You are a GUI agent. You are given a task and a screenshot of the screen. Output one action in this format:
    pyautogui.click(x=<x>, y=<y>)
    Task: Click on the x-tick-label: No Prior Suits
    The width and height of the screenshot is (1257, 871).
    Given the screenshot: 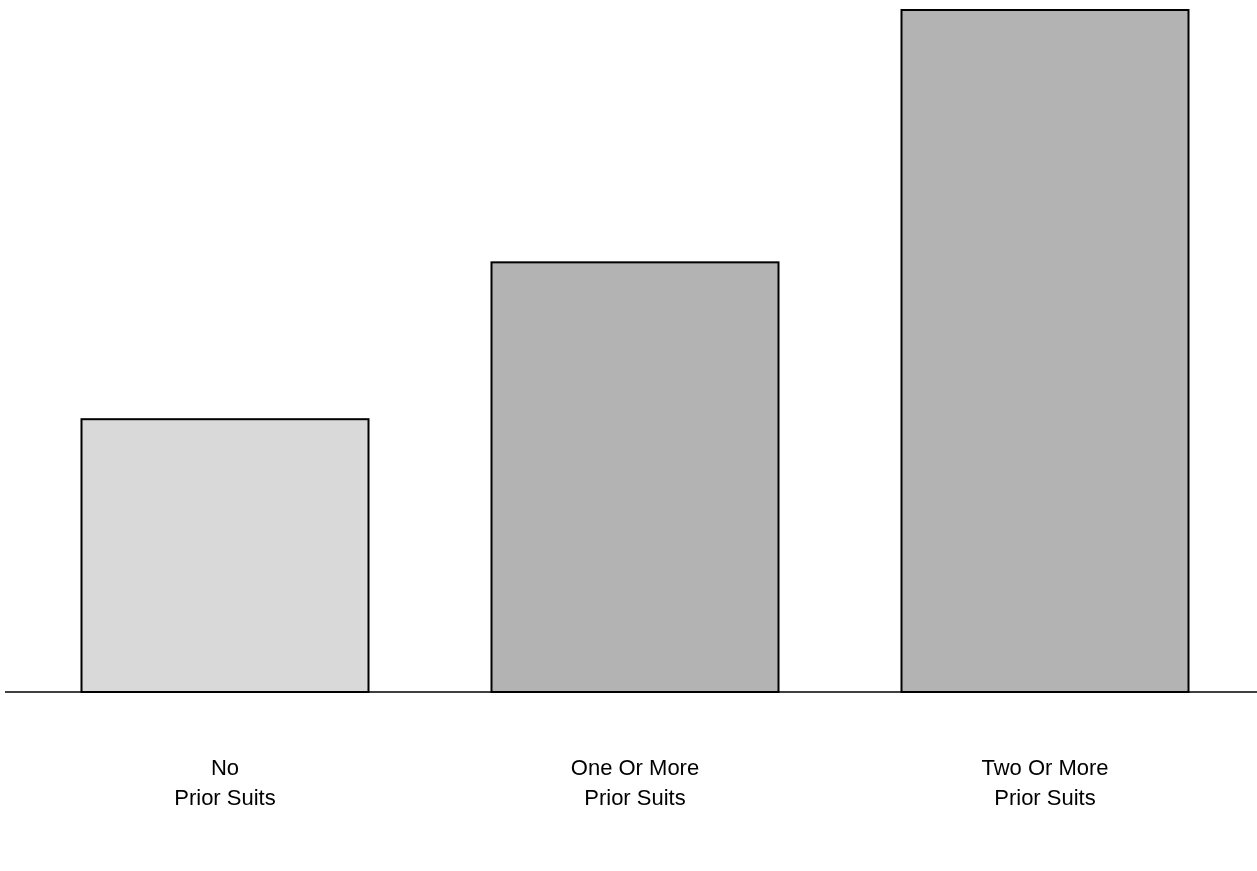 What is the action you would take?
    pyautogui.click(x=225, y=782)
    